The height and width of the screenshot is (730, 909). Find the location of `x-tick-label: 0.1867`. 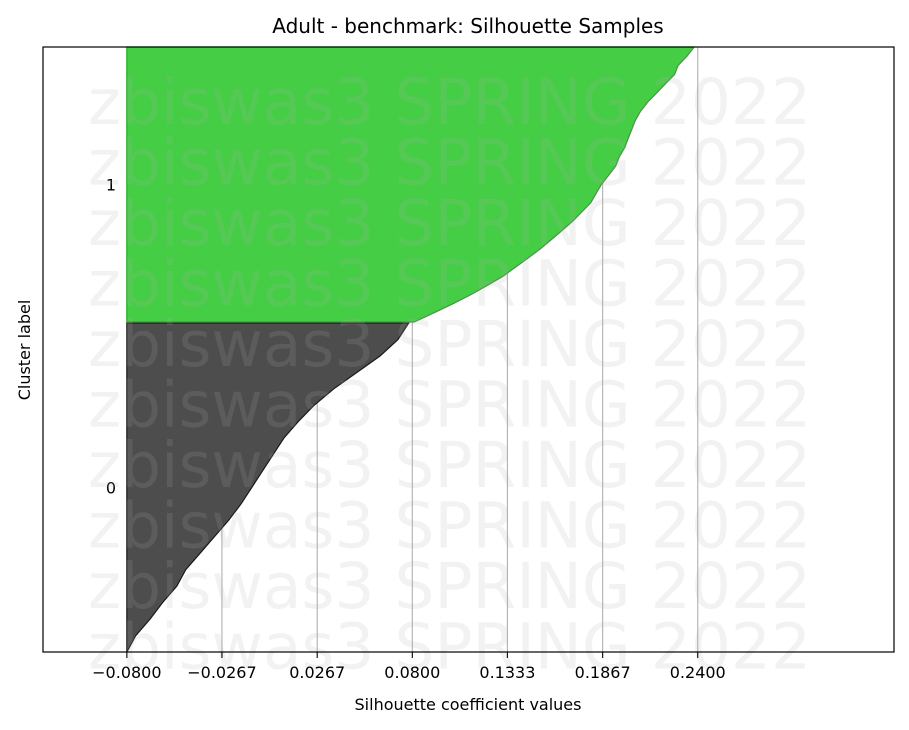

x-tick-label: 0.1867 is located at coordinates (603, 672).